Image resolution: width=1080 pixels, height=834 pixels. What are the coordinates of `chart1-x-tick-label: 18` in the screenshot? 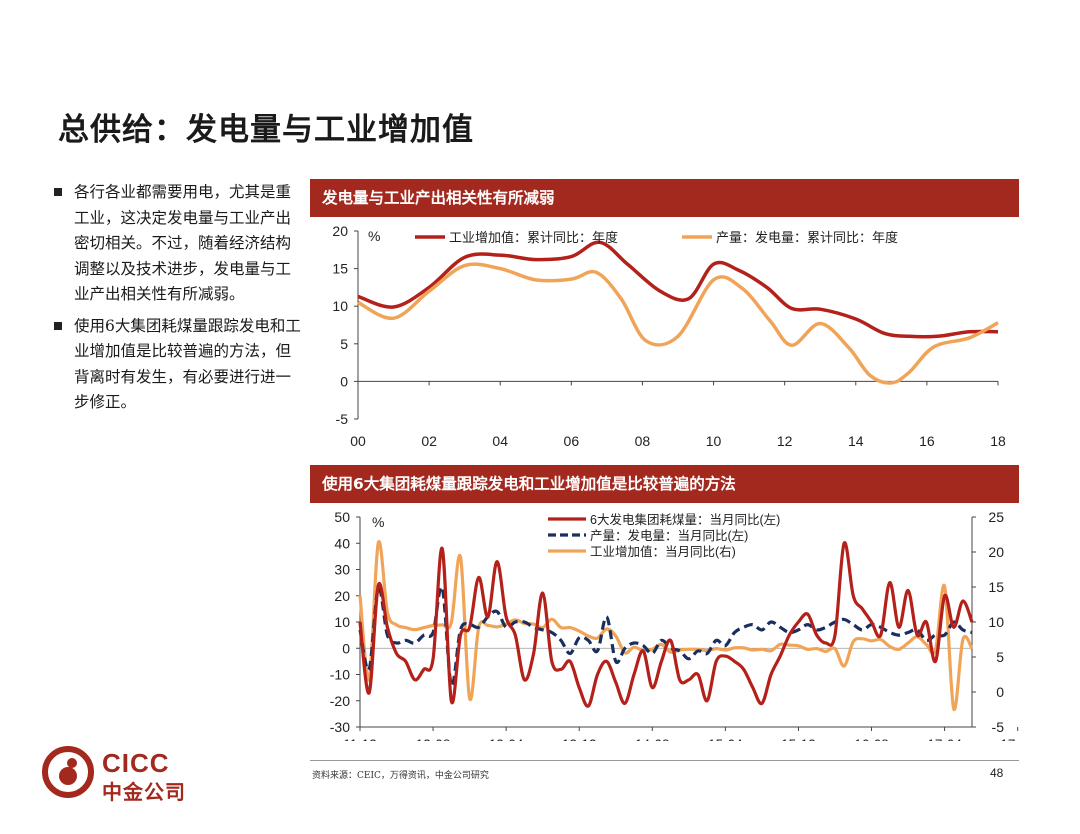 It's located at (998, 441).